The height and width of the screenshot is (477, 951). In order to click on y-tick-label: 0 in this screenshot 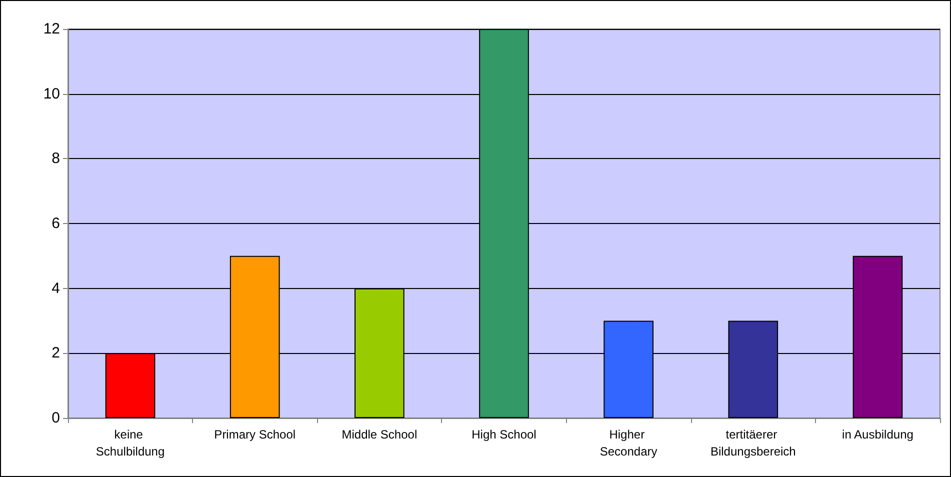, I will do `click(56, 418)`.